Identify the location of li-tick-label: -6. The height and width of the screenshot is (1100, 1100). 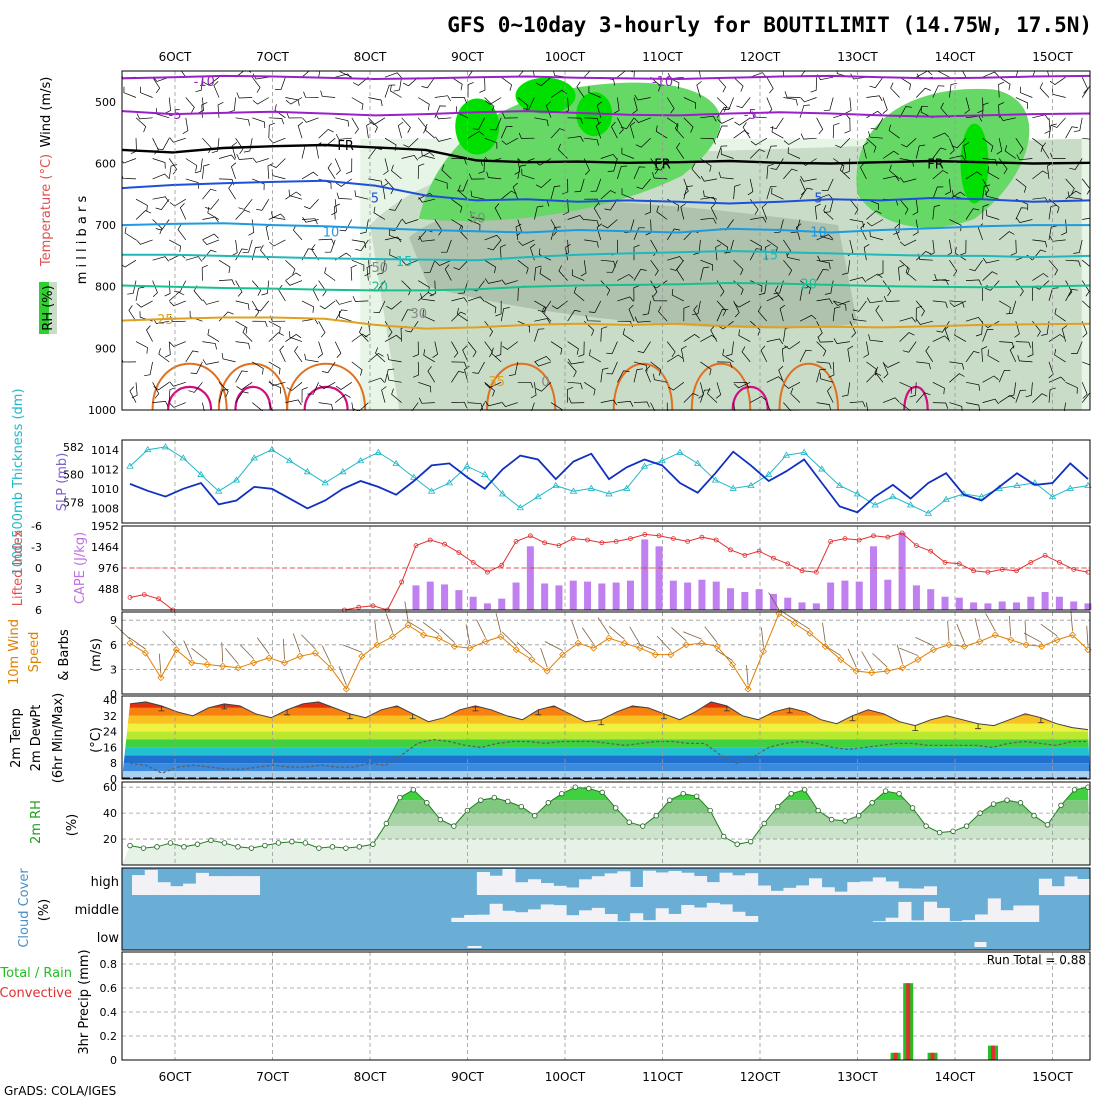
(36, 526).